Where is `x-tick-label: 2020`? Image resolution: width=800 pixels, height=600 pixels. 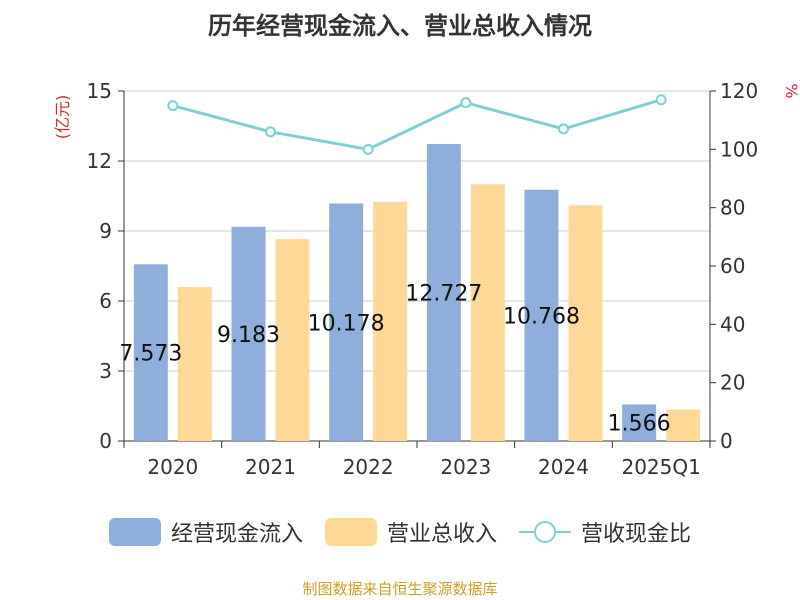
x-tick-label: 2020 is located at coordinates (172, 467).